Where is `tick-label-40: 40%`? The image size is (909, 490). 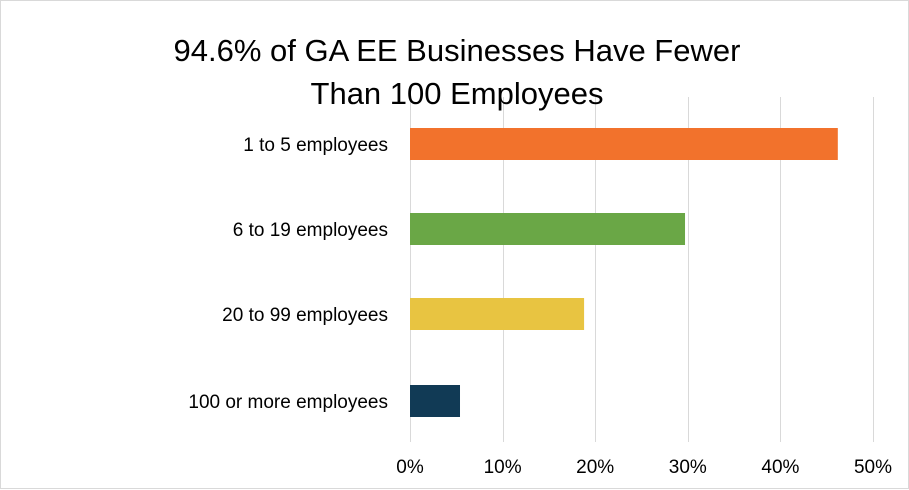
tick-label-40: 40% is located at coordinates (780, 467).